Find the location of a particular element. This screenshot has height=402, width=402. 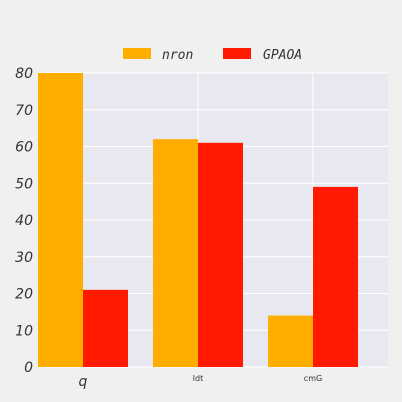

bar-gpaoa-cmG is located at coordinates (335, 276).